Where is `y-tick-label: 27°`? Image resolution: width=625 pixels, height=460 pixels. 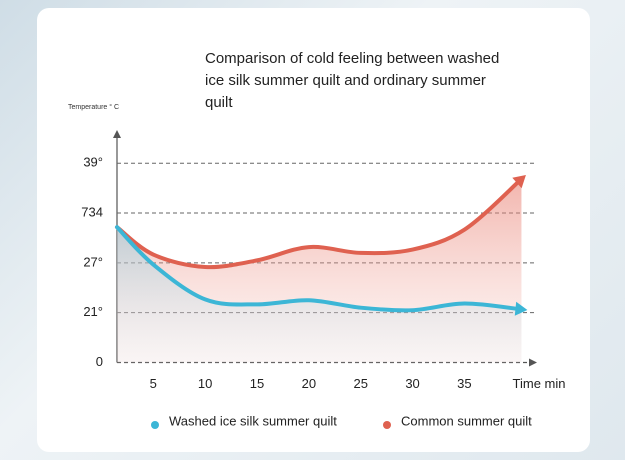
y-tick-label: 27° is located at coordinates (93, 261).